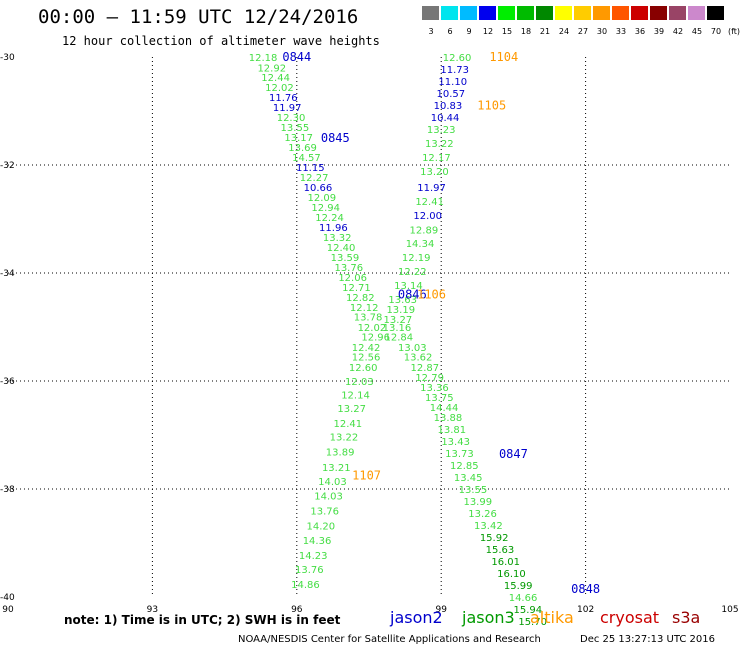 Image resolution: width=740 pixels, height=650 pixels. What do you see at coordinates (359, 382) in the screenshot?
I see `swh-value-label: 12.03` at bounding box center [359, 382].